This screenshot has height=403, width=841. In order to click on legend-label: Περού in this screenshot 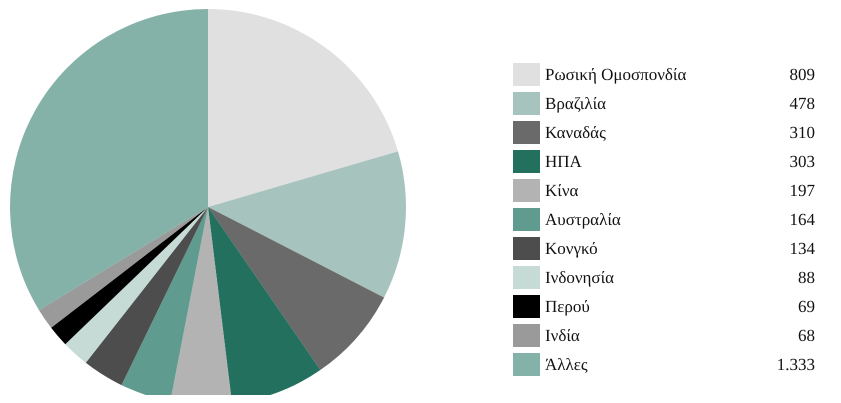, I will do `click(567, 306)`.